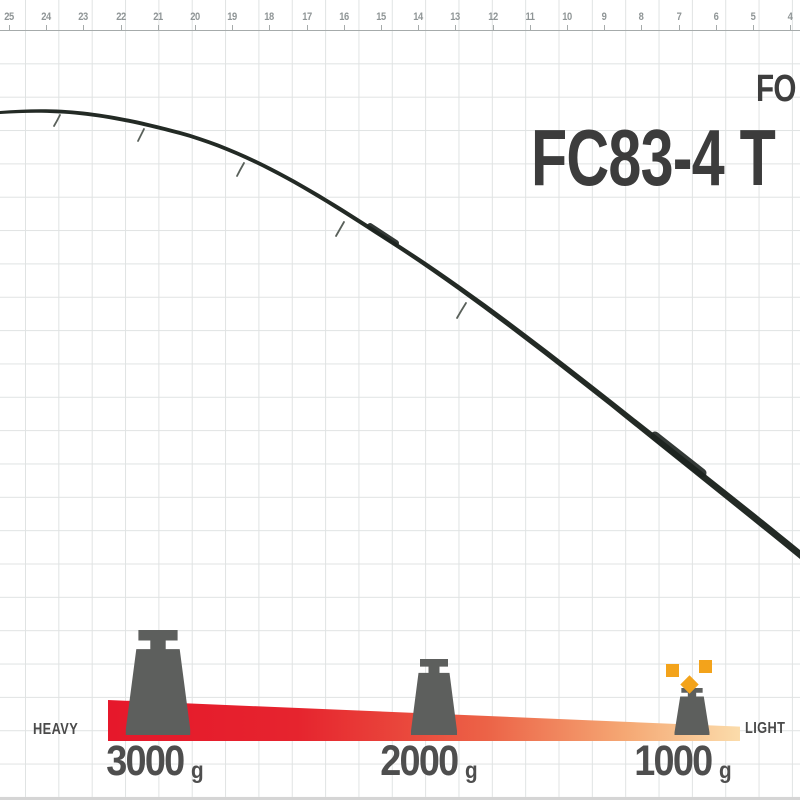  I want to click on ruler-number: 16, so click(344, 17).